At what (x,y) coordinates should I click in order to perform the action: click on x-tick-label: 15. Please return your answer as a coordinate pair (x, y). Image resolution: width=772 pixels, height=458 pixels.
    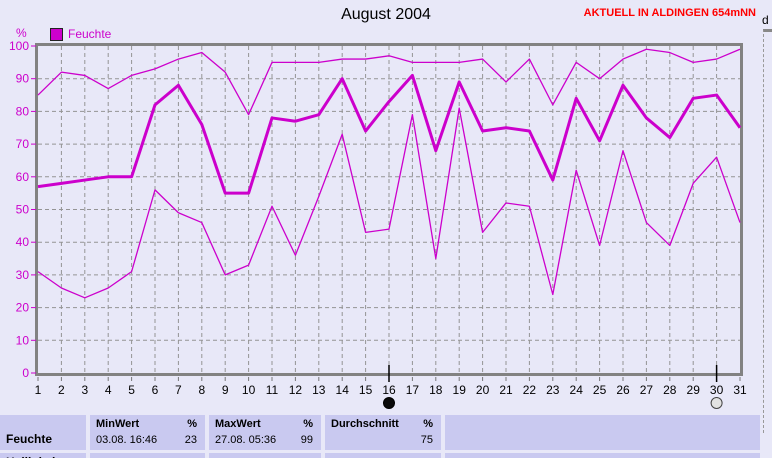
    Looking at the image, I should click on (366, 390).